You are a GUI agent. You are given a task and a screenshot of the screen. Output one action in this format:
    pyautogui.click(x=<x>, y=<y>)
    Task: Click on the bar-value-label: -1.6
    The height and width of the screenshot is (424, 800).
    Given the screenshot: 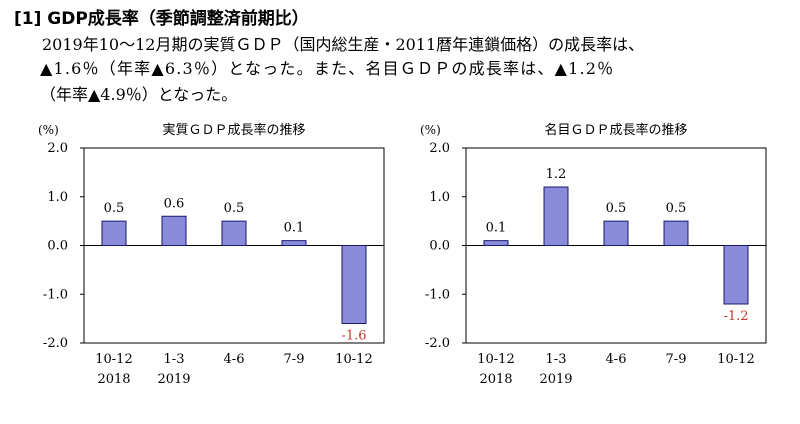 What is the action you would take?
    pyautogui.click(x=353, y=336)
    